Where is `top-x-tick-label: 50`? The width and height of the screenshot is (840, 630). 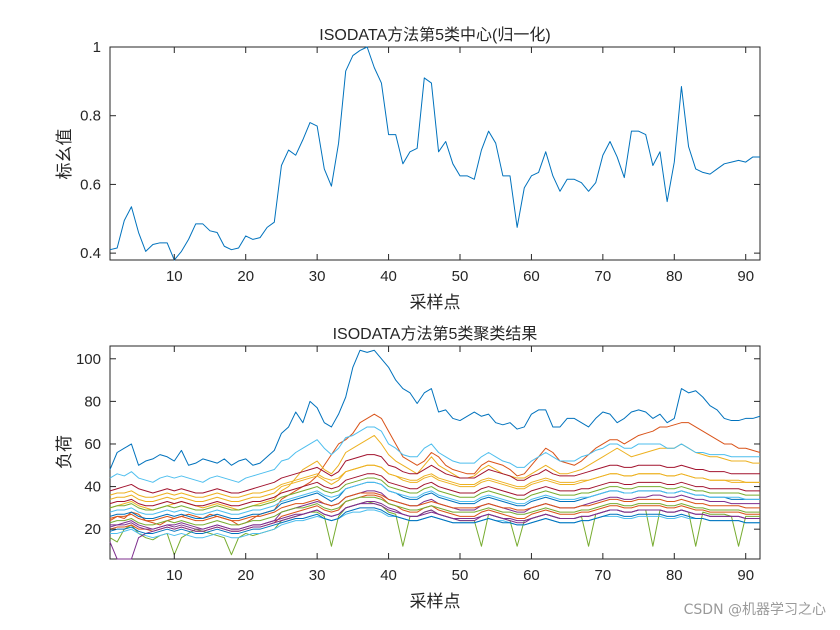
top-x-tick-label: 50 is located at coordinates (460, 276).